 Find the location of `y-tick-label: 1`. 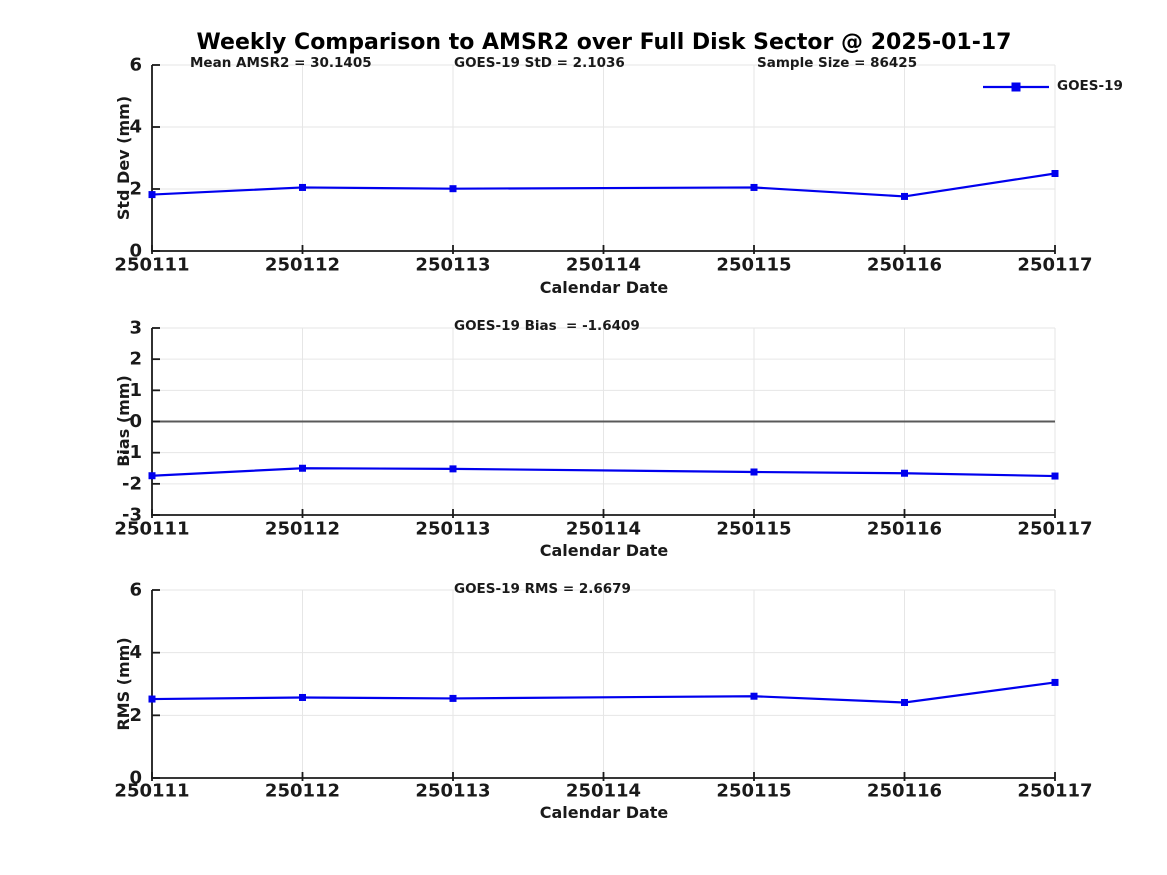

y-tick-label: 1 is located at coordinates (135, 390).